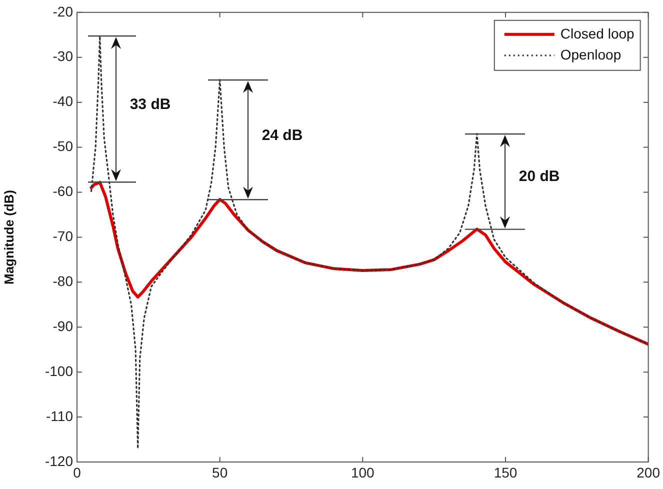  I want to click on y-tick-label: -60, so click(63, 191).